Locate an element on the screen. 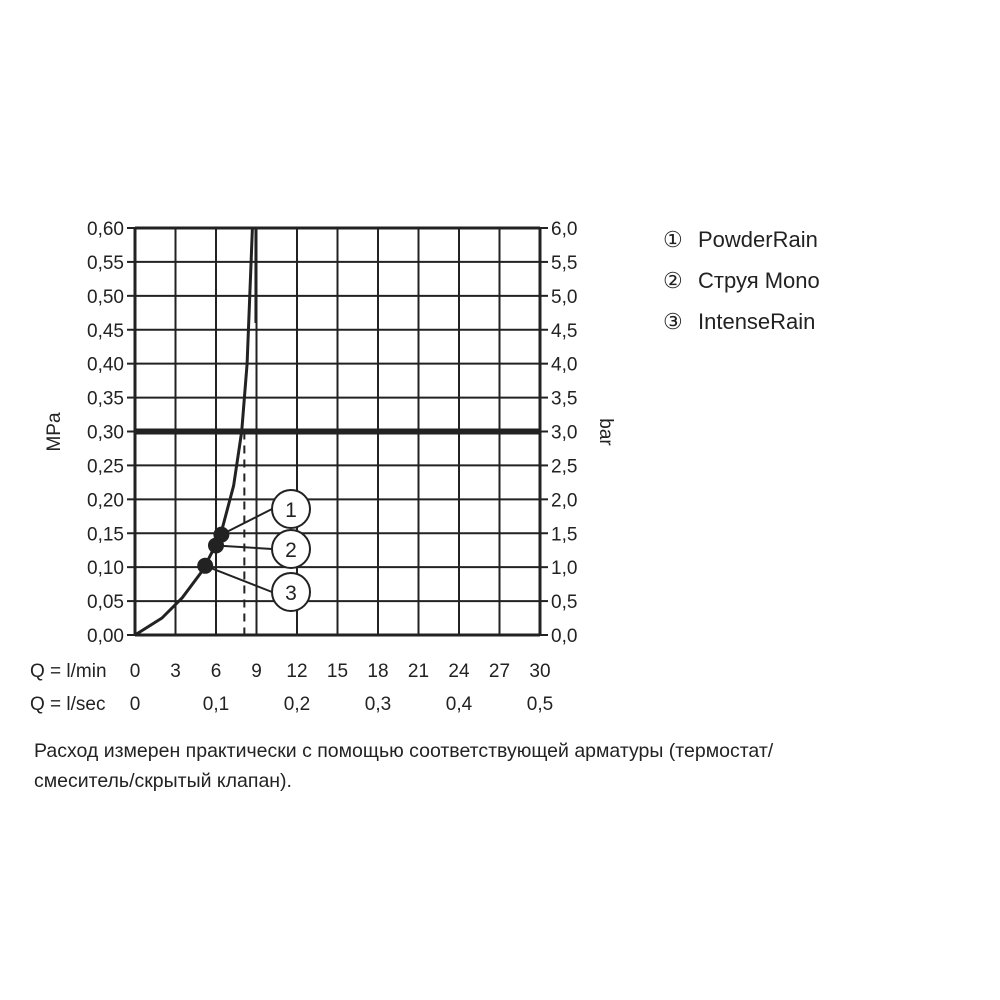 This screenshot has width=1000, height=1000. x-lmin-tick-label: 24 is located at coordinates (459, 671).